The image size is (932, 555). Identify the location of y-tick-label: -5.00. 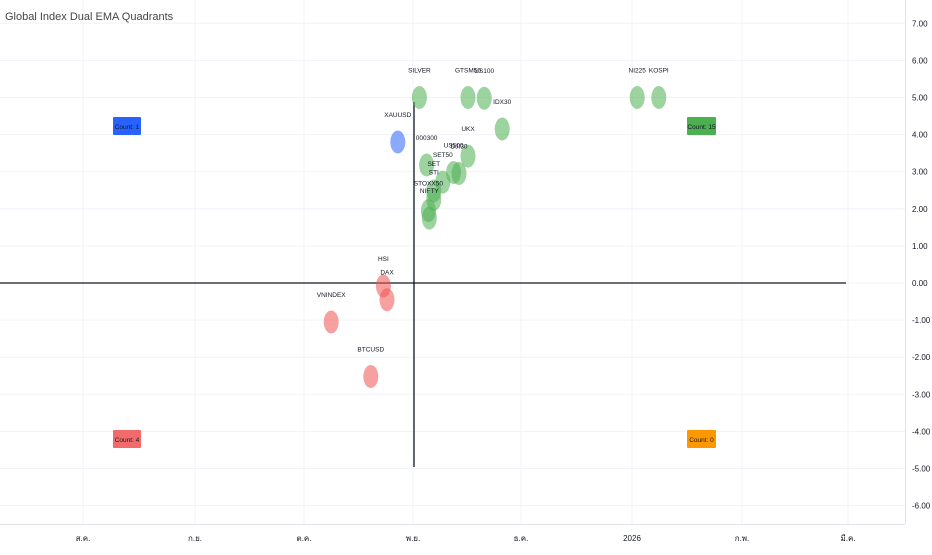
(921, 469).